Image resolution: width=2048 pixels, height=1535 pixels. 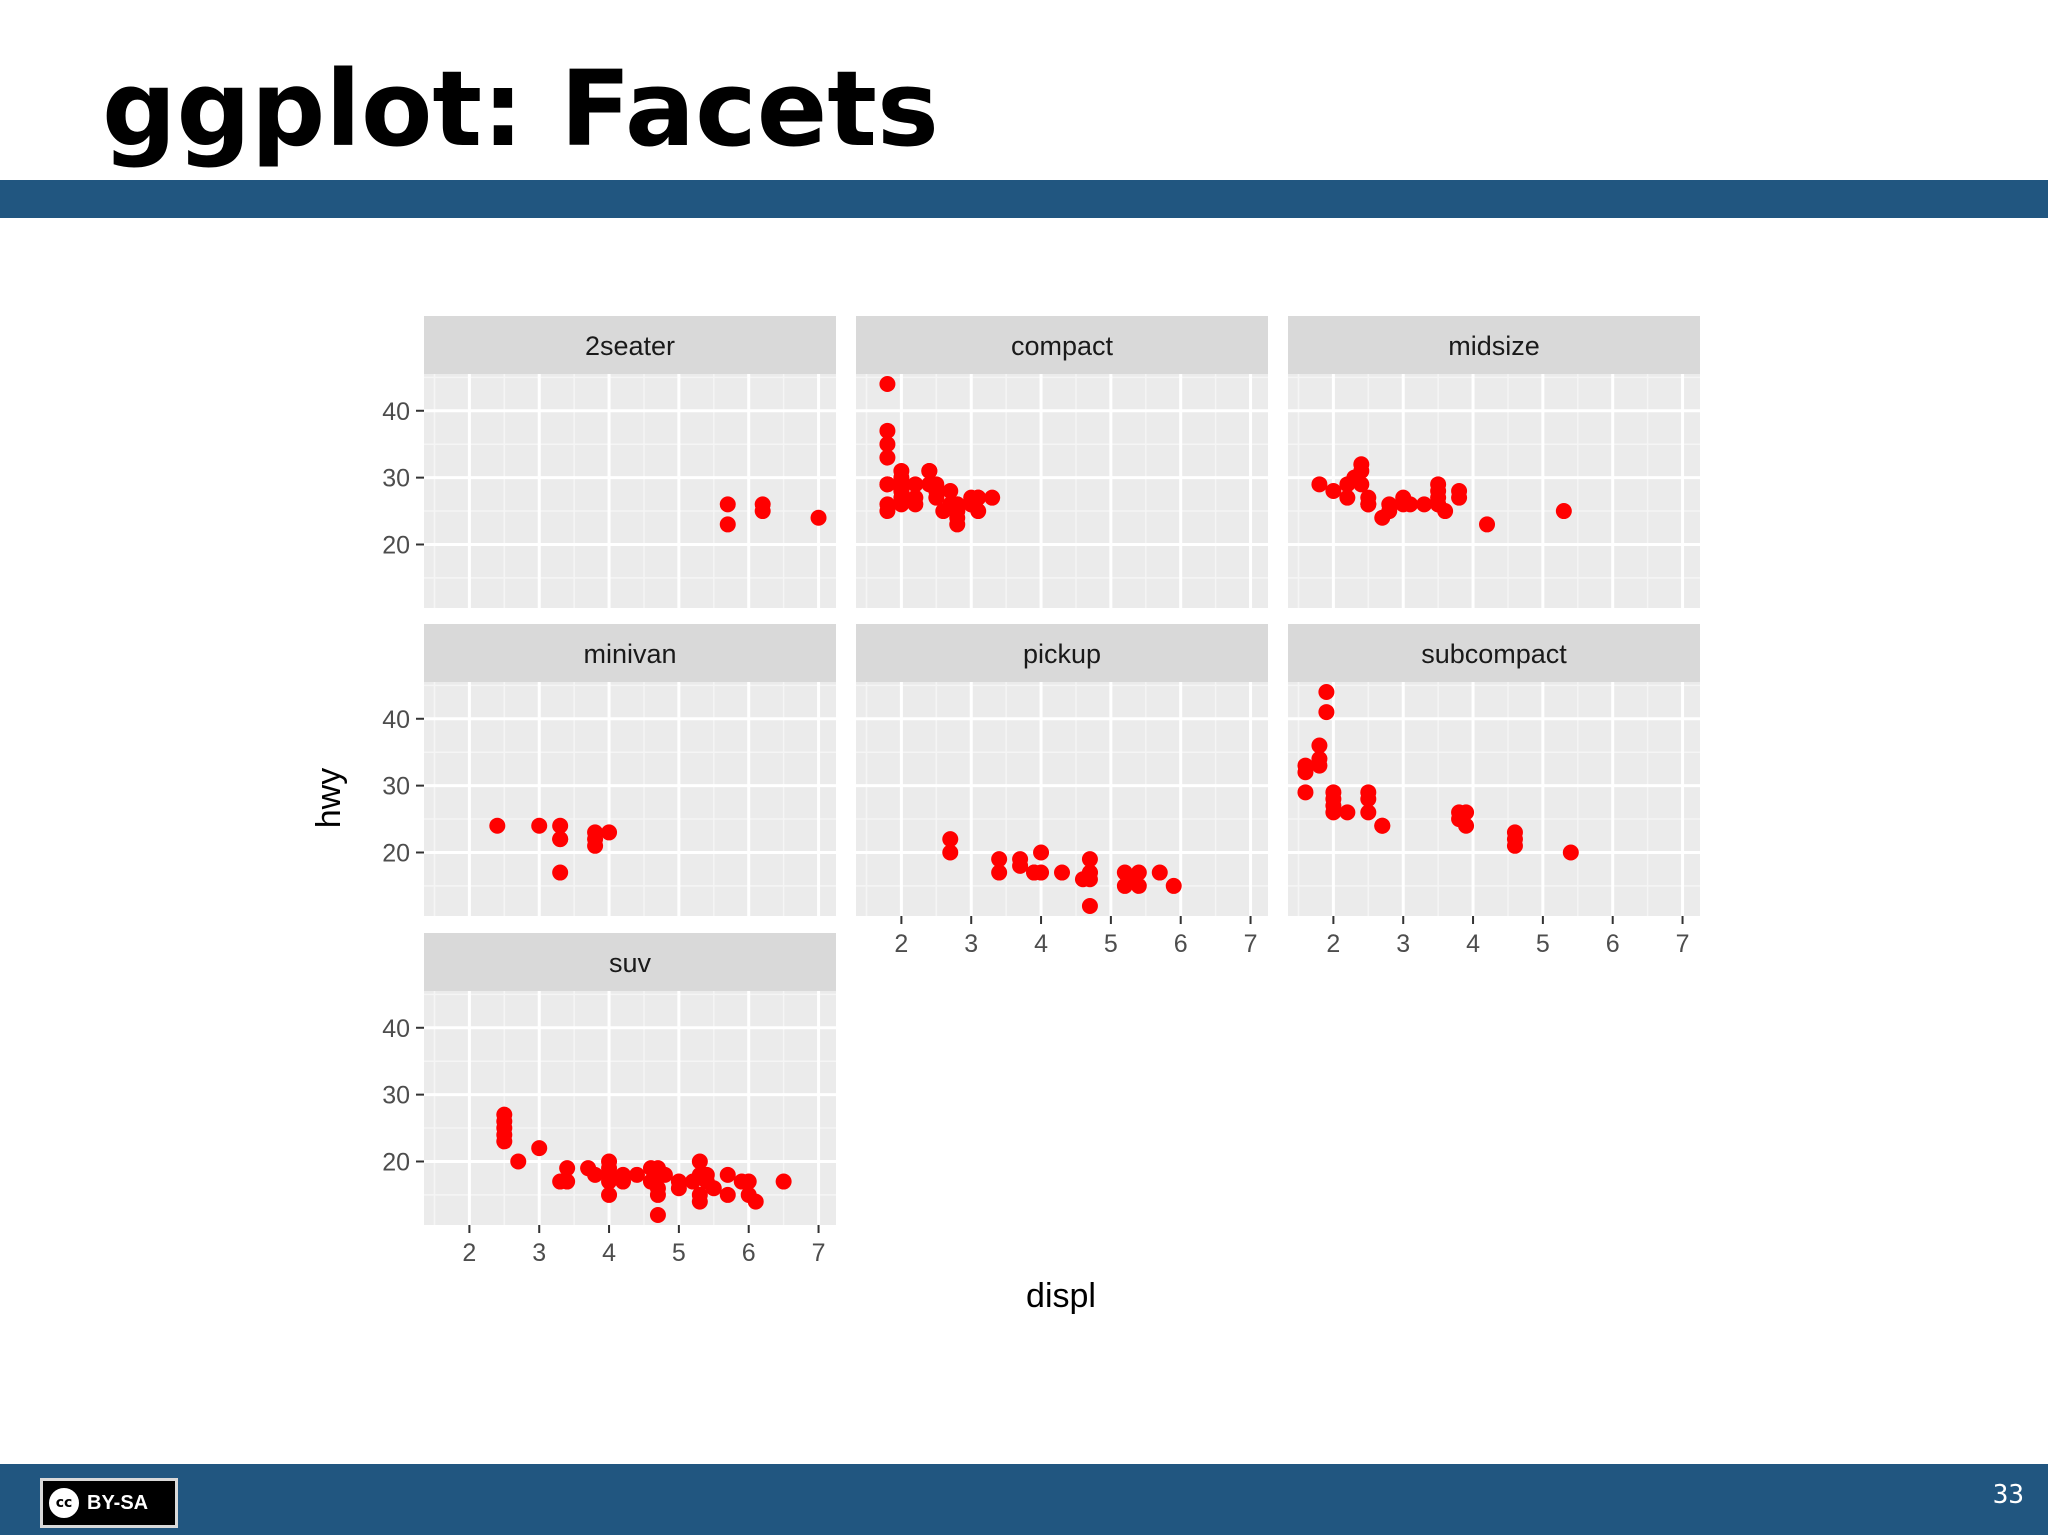 I want to click on page-number: 33, so click(x=2008, y=1495).